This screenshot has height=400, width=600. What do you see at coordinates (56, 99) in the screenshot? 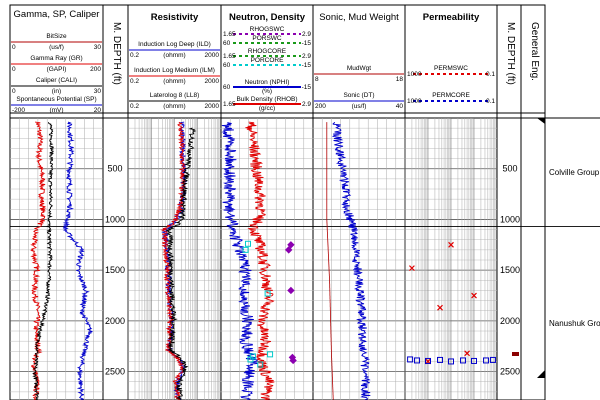
I see `curve-name: Spontaneous Potential (SP)` at bounding box center [56, 99].